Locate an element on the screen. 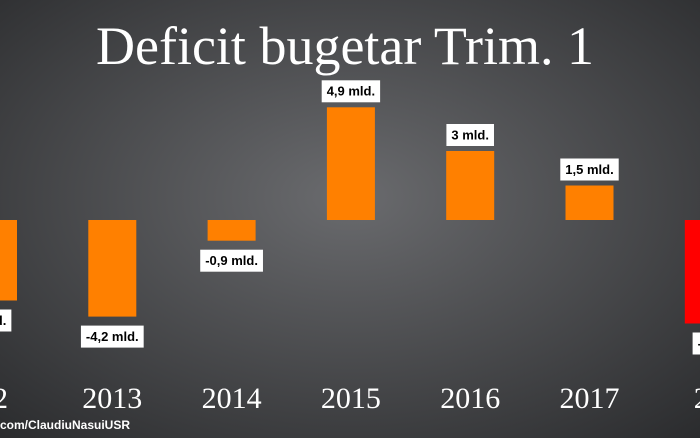 The height and width of the screenshot is (438, 700). x-tick-label: 12 is located at coordinates (4, 398).